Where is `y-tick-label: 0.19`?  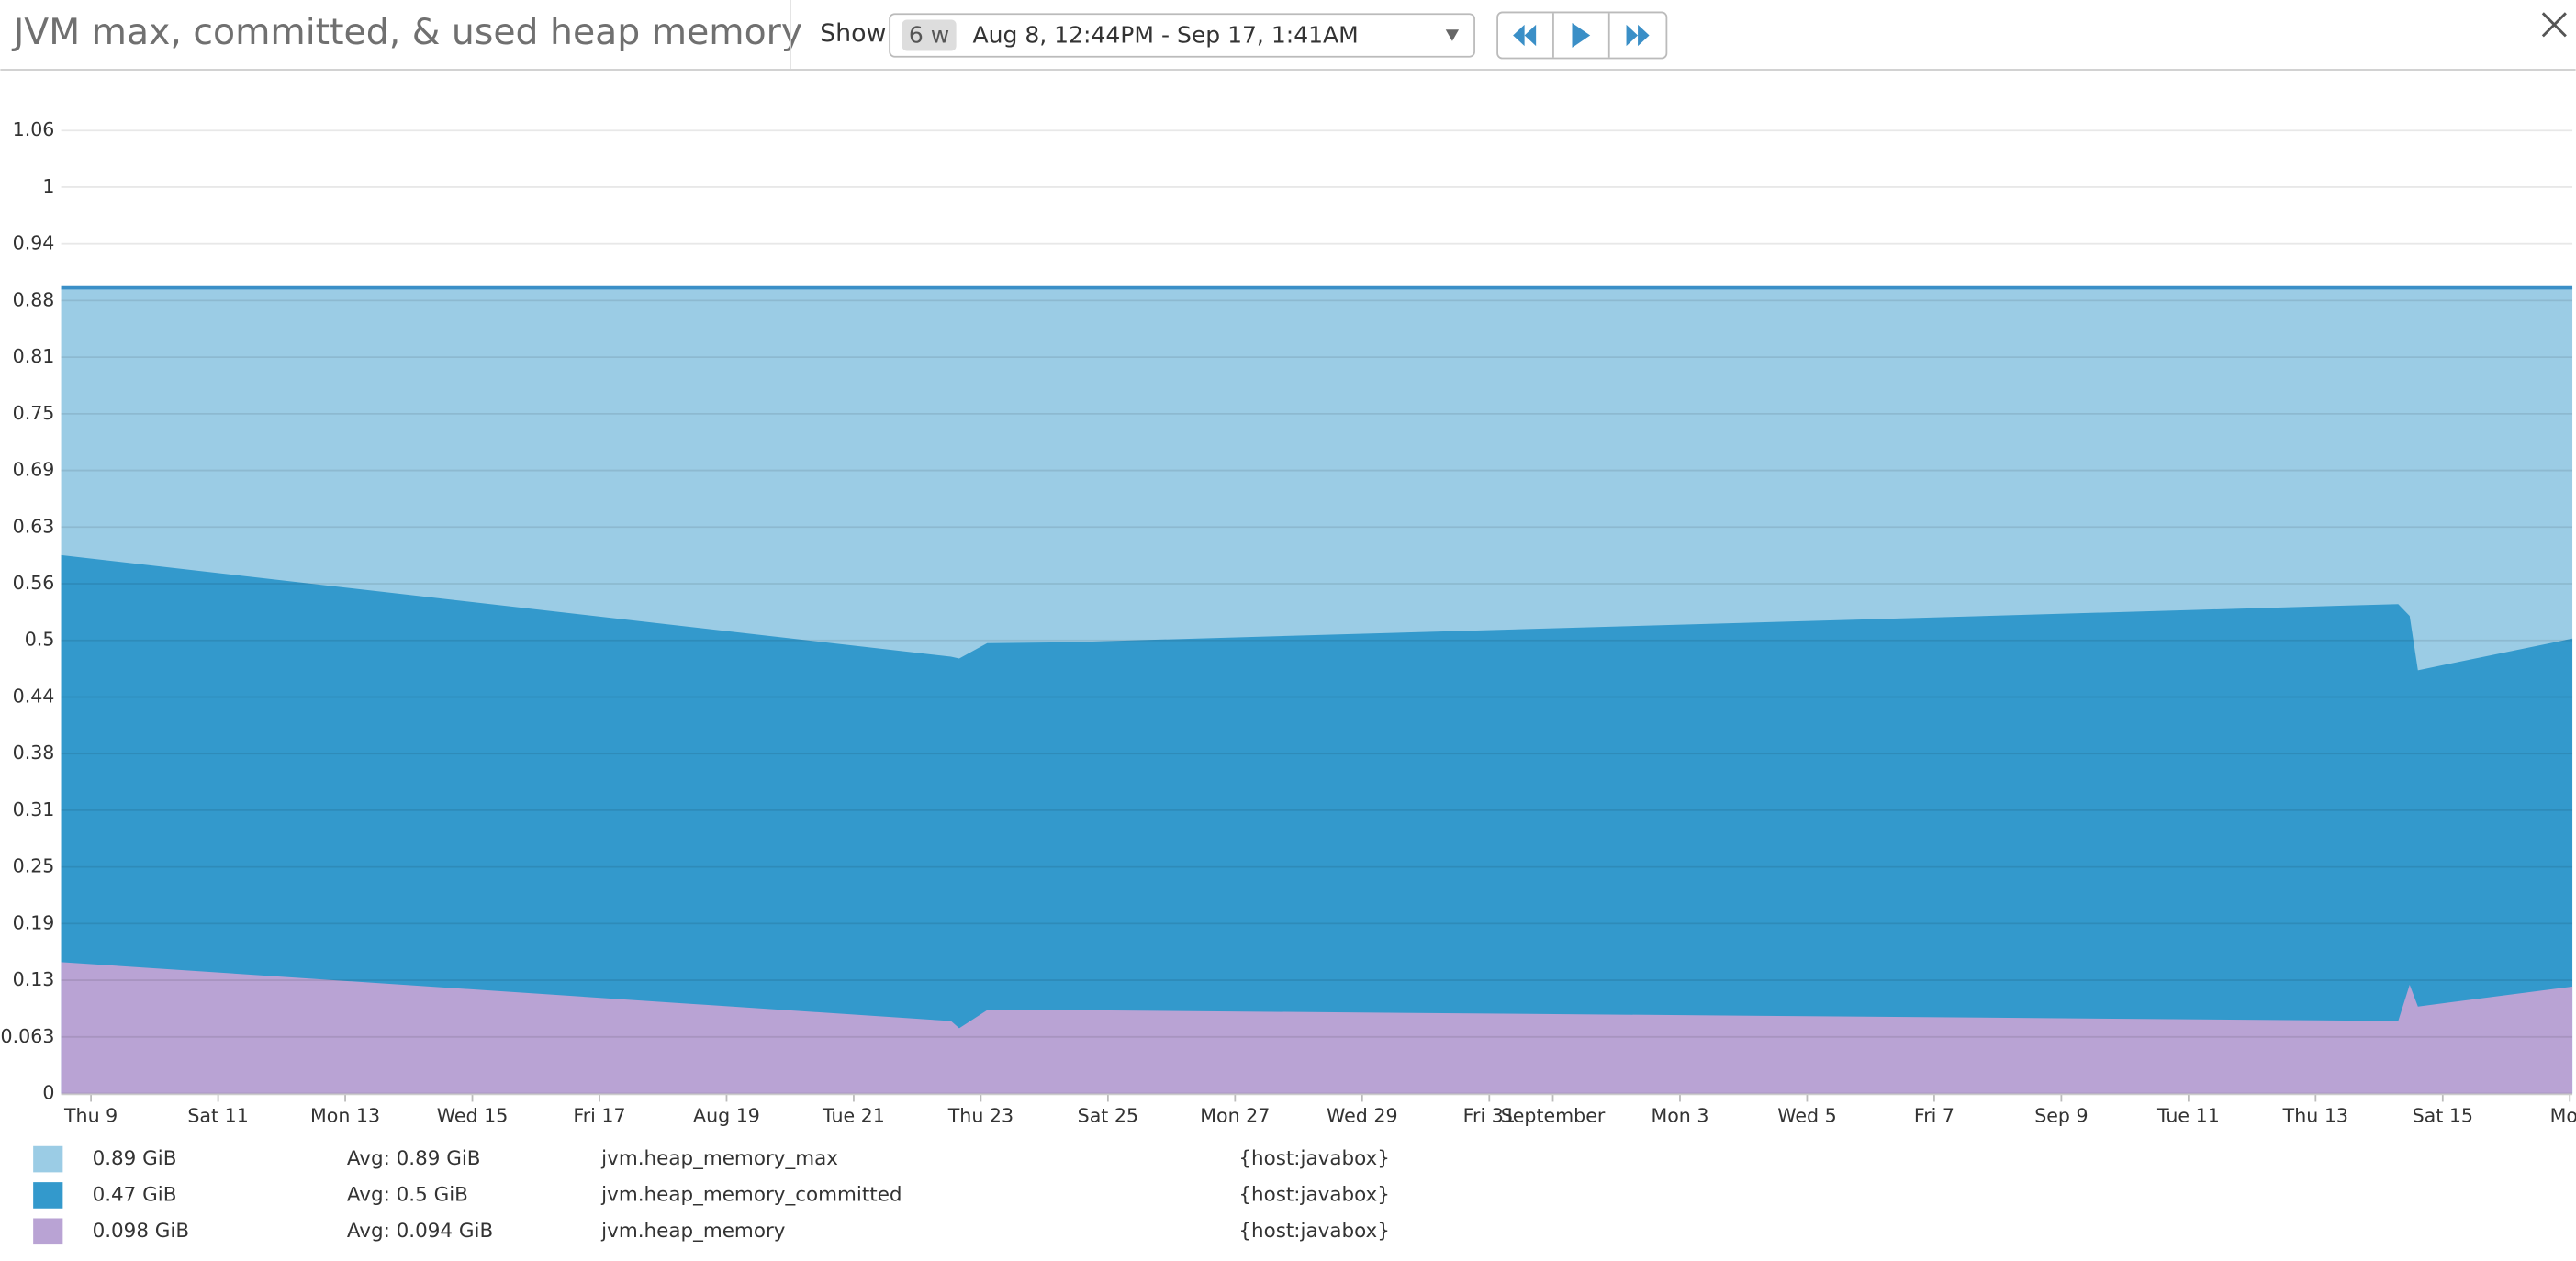 y-tick-label: 0.19 is located at coordinates (34, 922).